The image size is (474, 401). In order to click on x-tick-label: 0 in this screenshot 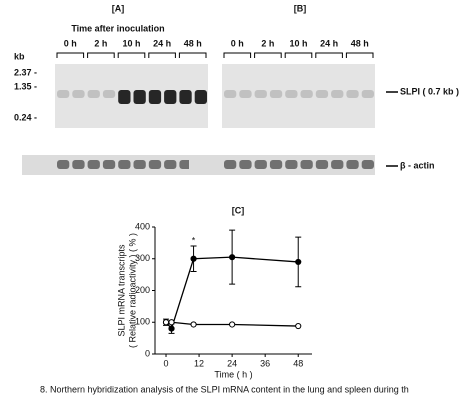, I will do `click(166, 363)`.